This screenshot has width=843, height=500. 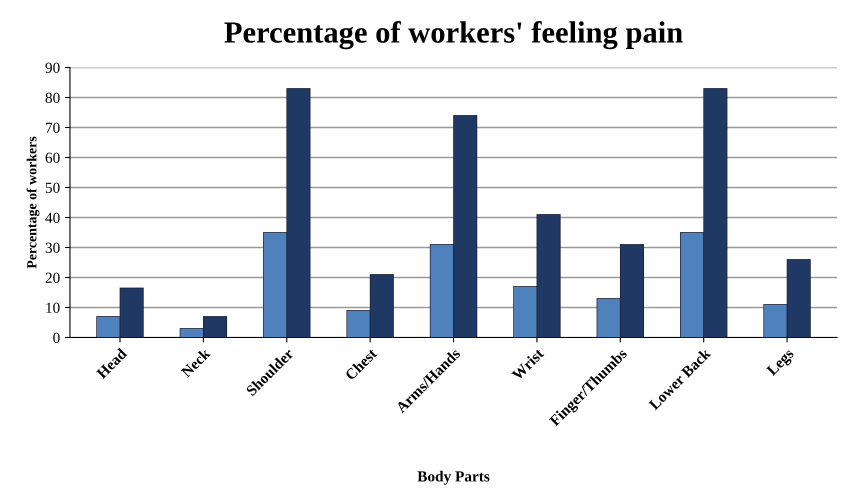 I want to click on x-axis-title: Body Parts, so click(x=454, y=477).